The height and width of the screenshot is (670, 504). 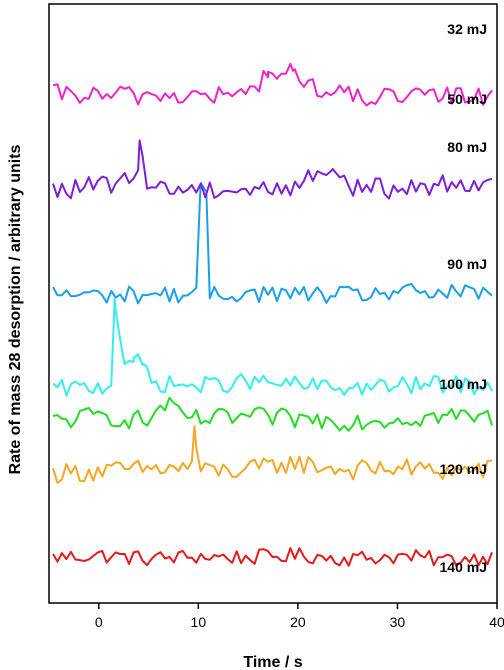 I want to click on series-line-90-mj, so click(x=272, y=347).